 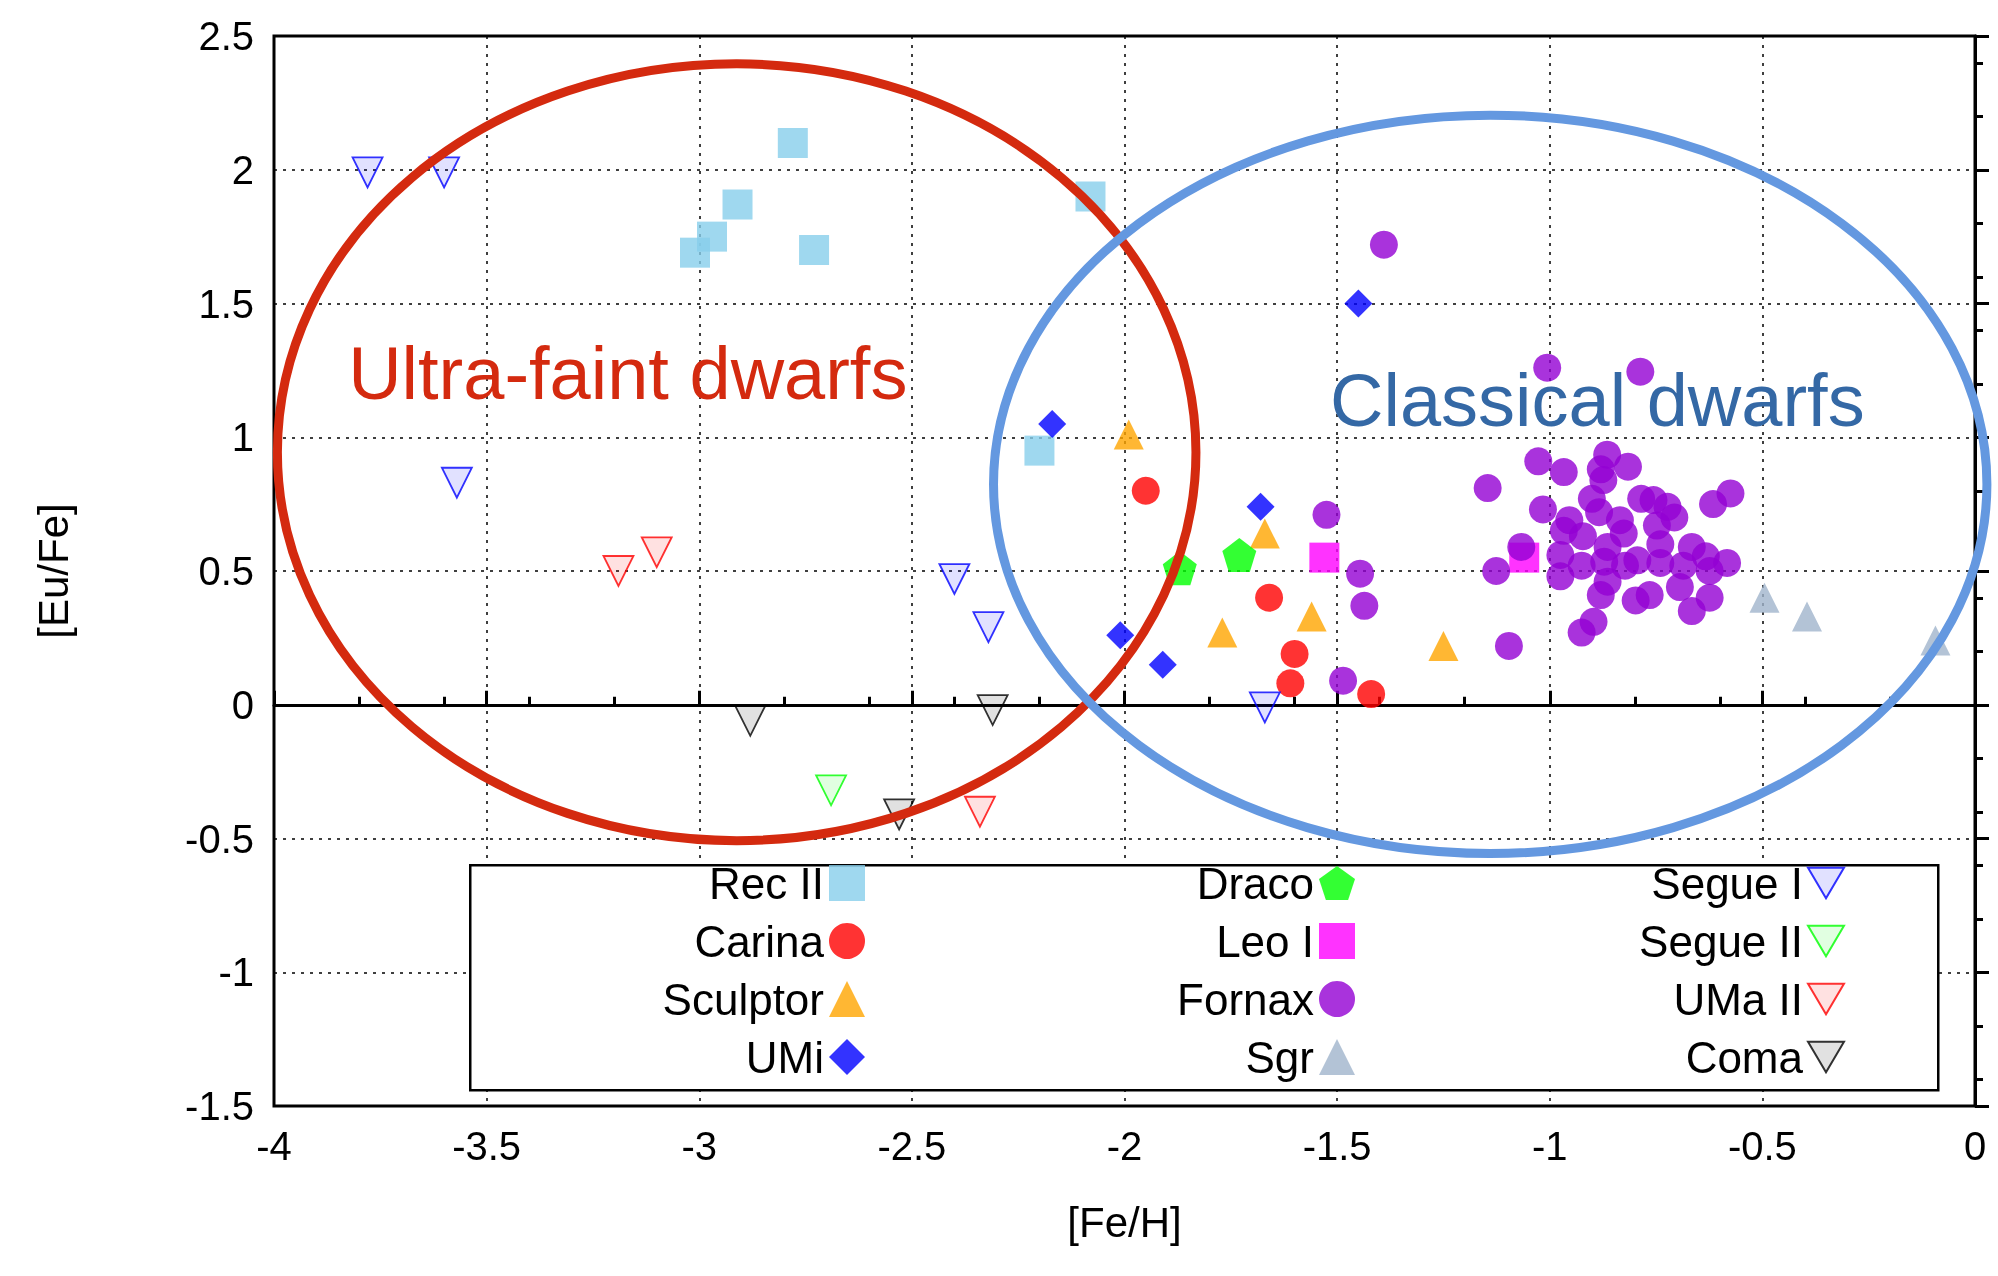 I want to click on legend-label: UMa II, so click(x=1738, y=999).